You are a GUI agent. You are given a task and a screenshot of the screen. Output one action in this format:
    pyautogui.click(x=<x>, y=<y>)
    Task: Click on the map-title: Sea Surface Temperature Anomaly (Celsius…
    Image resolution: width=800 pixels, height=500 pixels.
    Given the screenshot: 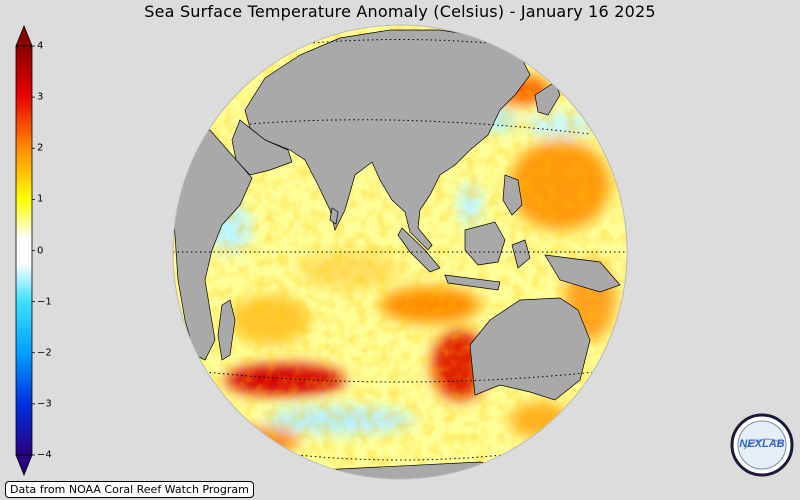 What is the action you would take?
    pyautogui.click(x=400, y=11)
    